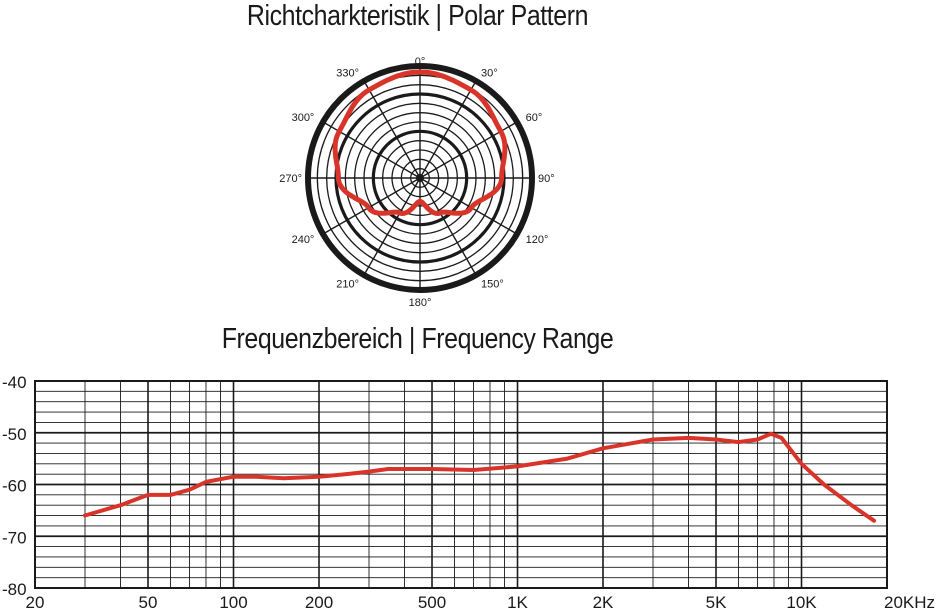 The height and width of the screenshot is (613, 947). What do you see at coordinates (319, 602) in the screenshot?
I see `x-tick-label: 200` at bounding box center [319, 602].